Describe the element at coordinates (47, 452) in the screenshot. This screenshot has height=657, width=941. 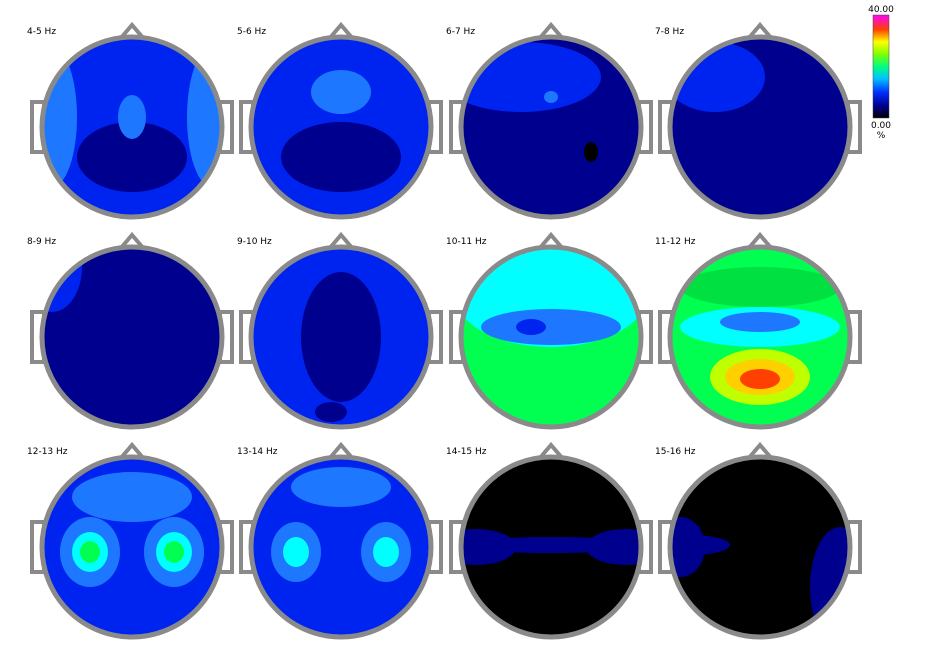
I see `panel-label: 12-13 Hz` at that location.